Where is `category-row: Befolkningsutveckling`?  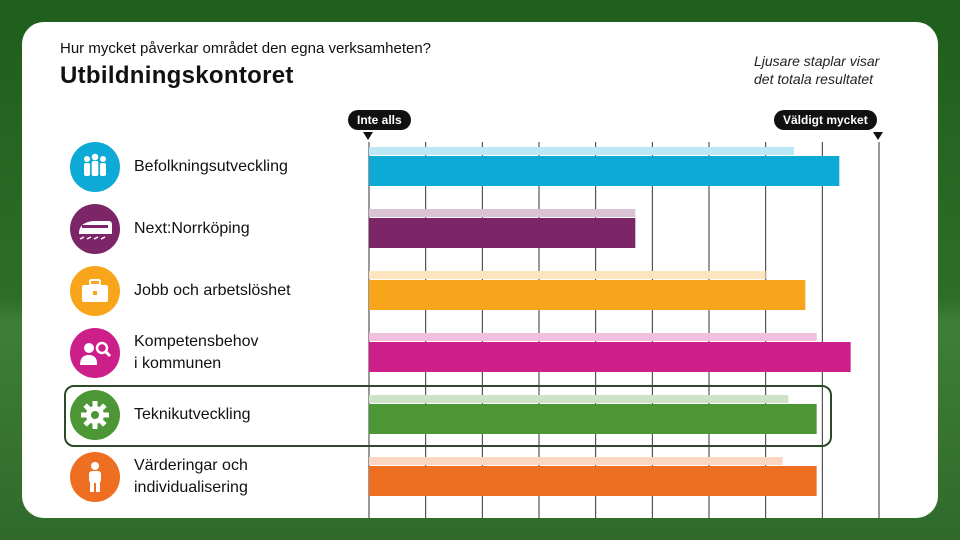
category-row: Befolkningsutveckling is located at coordinates (220, 167).